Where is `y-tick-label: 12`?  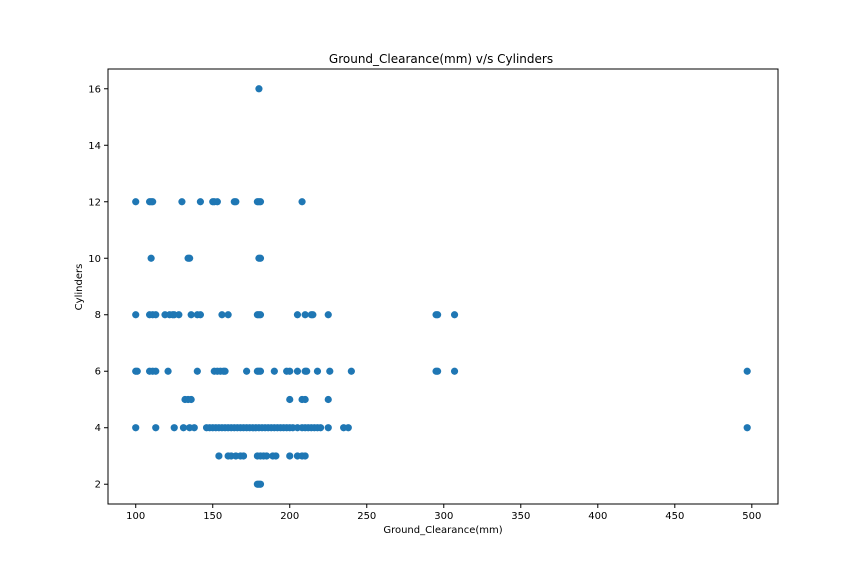
y-tick-label: 12 is located at coordinates (94, 202).